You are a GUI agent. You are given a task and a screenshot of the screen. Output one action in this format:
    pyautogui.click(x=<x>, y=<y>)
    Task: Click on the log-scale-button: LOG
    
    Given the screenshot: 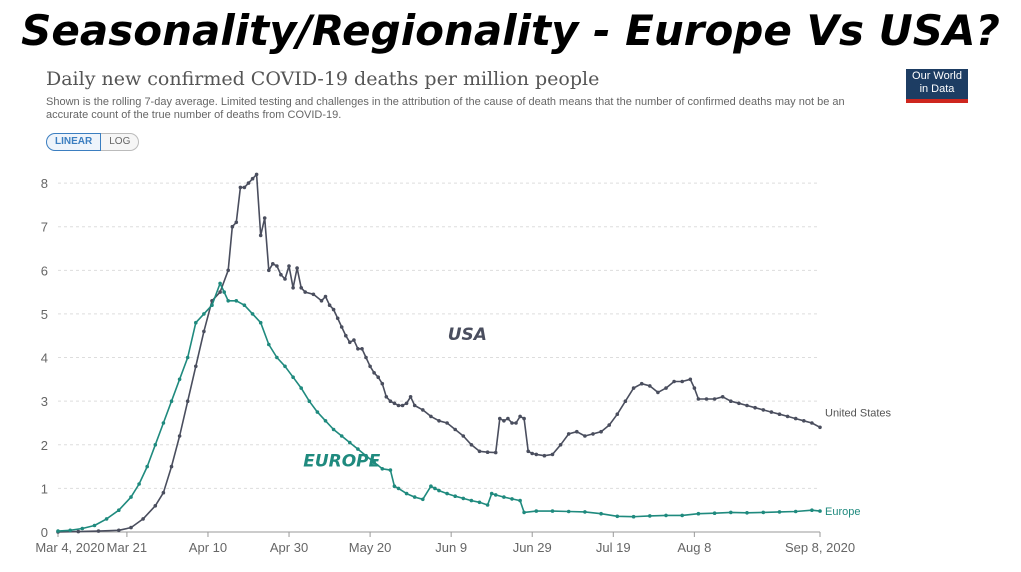 What is the action you would take?
    pyautogui.click(x=120, y=142)
    